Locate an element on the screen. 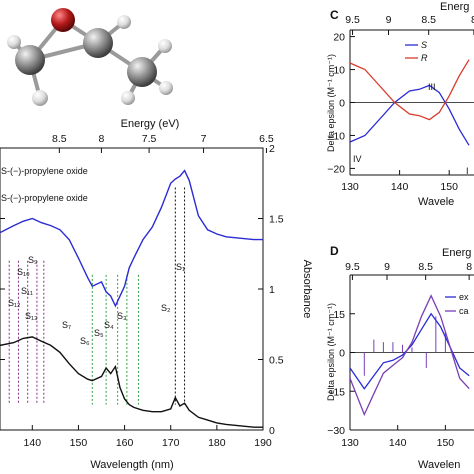 Image resolution: width=474 pixels, height=474 pixels. state-label-s10: S₁₀ is located at coordinates (23, 272).